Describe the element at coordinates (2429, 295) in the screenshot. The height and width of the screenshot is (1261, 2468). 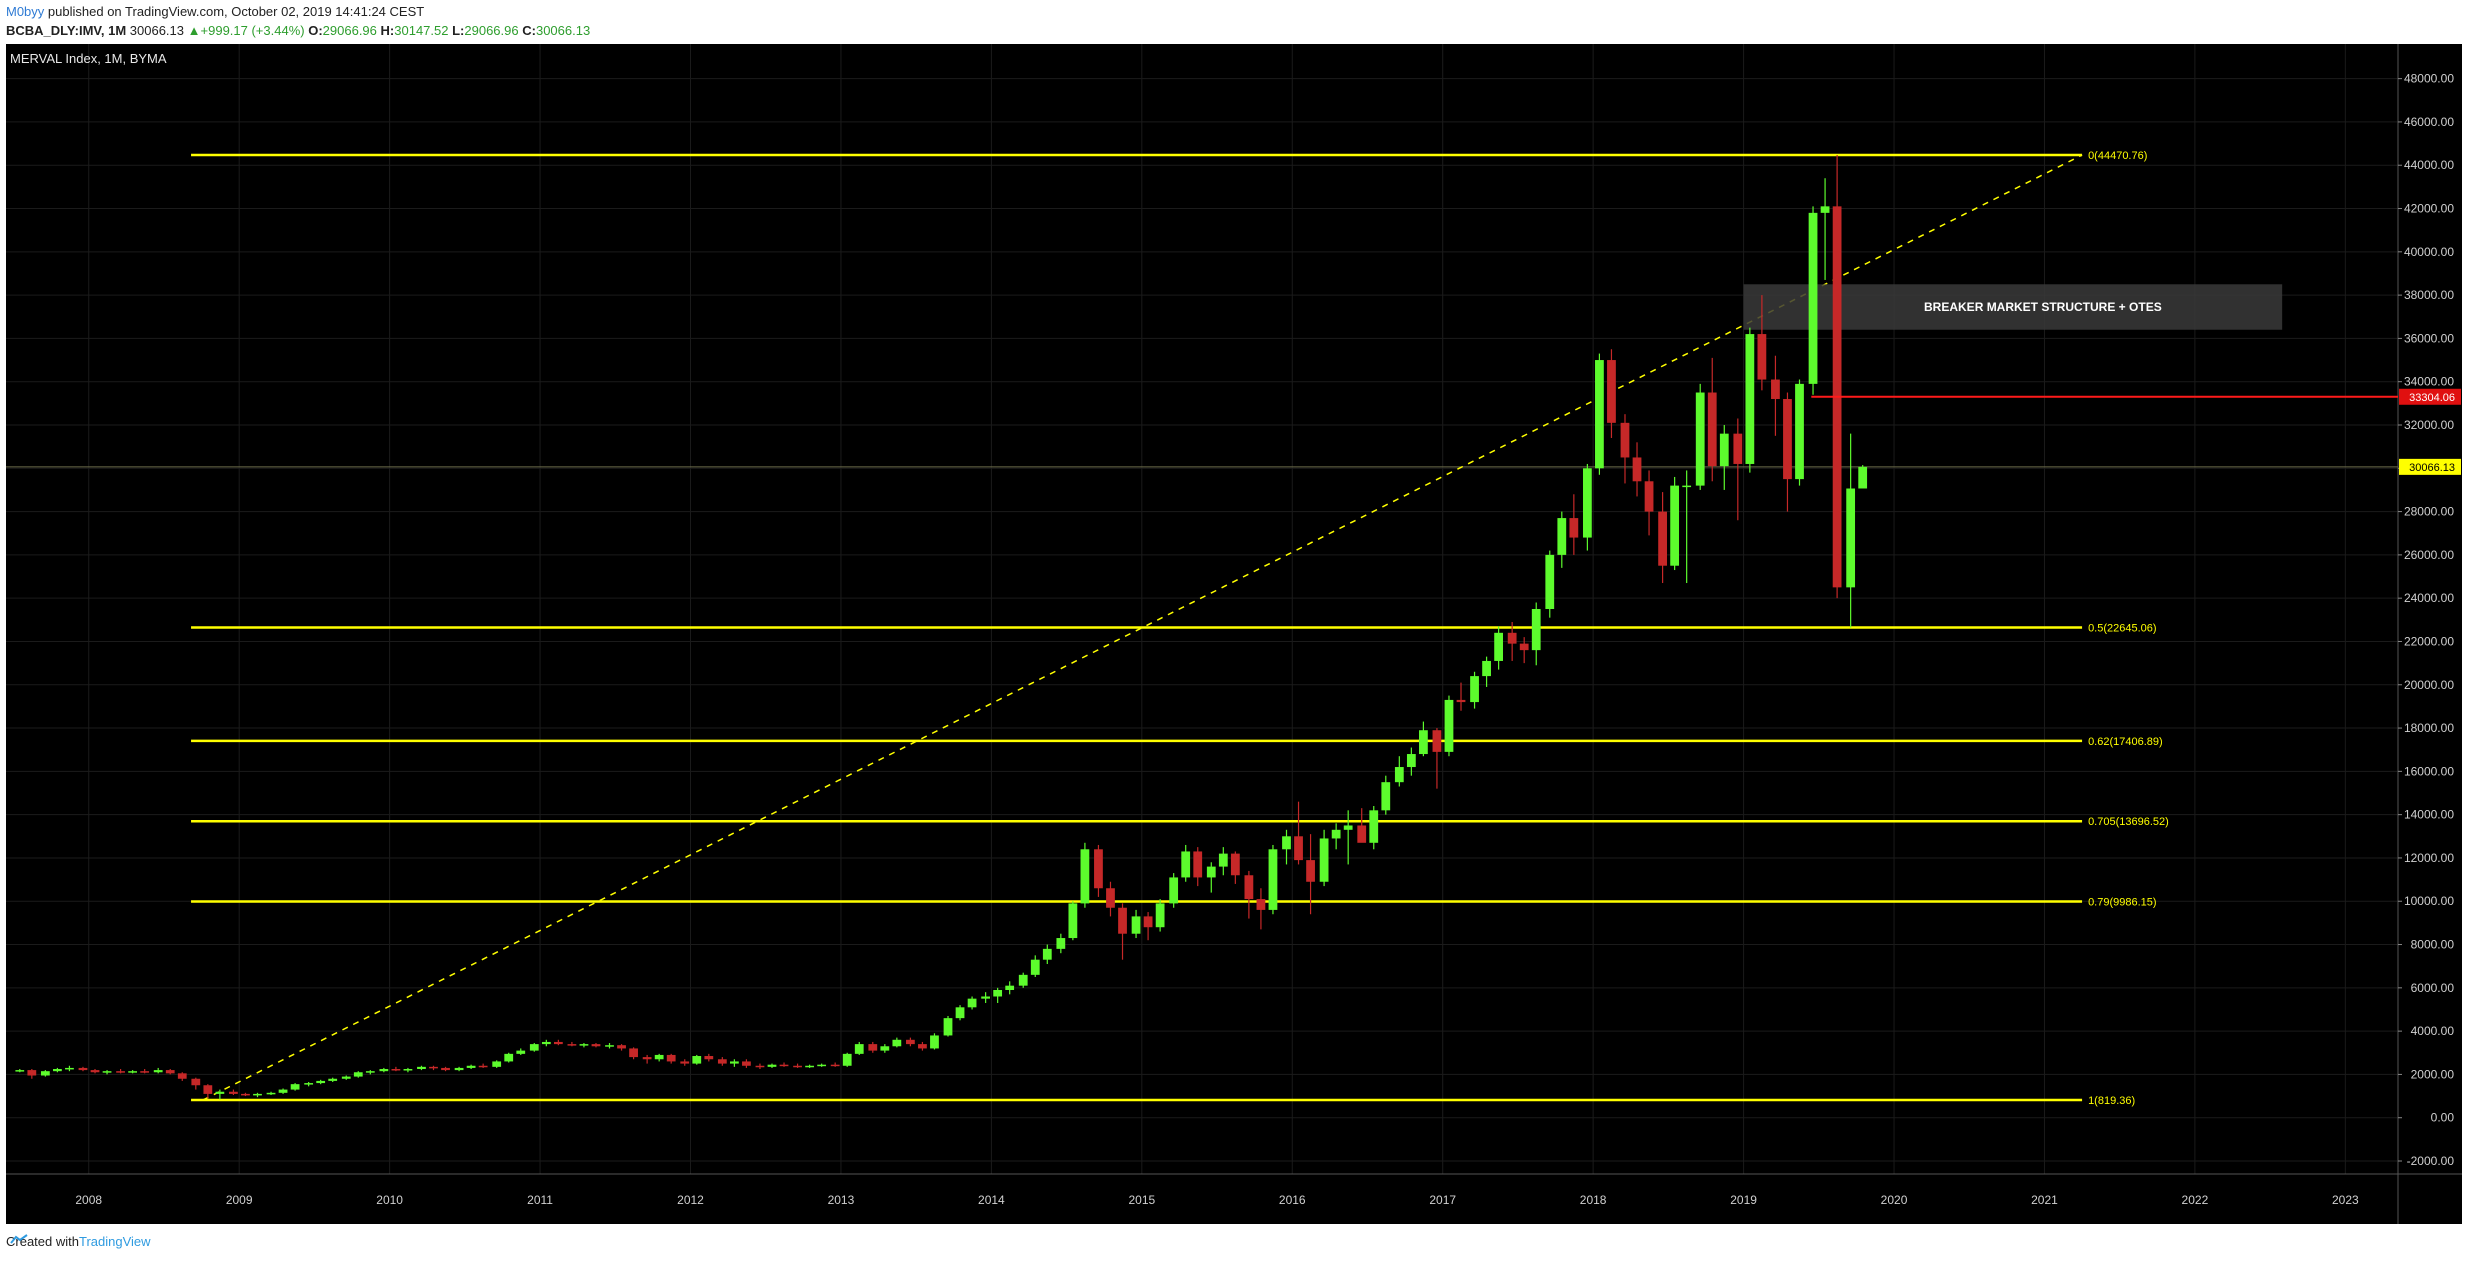
I see `y-tick-label: 38000.00` at that location.